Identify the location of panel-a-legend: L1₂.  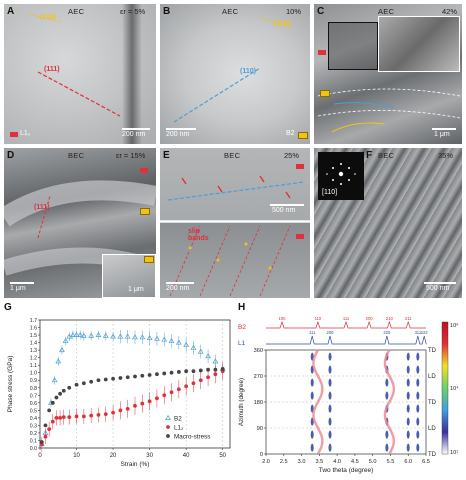
(25, 133).